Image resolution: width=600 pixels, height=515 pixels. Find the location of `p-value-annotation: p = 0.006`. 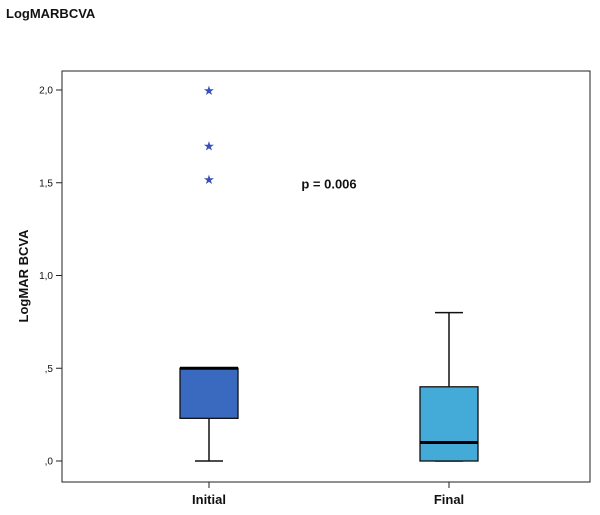

p-value-annotation: p = 0.006 is located at coordinates (328, 184).